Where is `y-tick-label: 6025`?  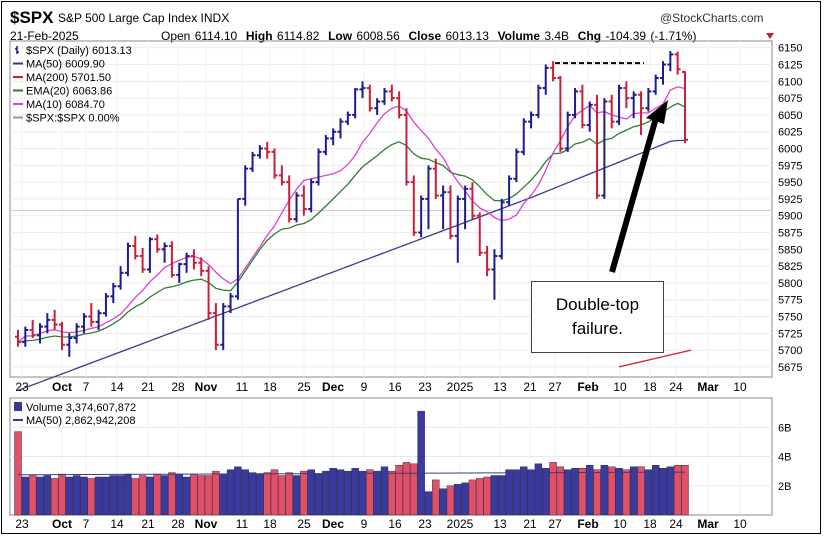 y-tick-label: 6025 is located at coordinates (790, 133).